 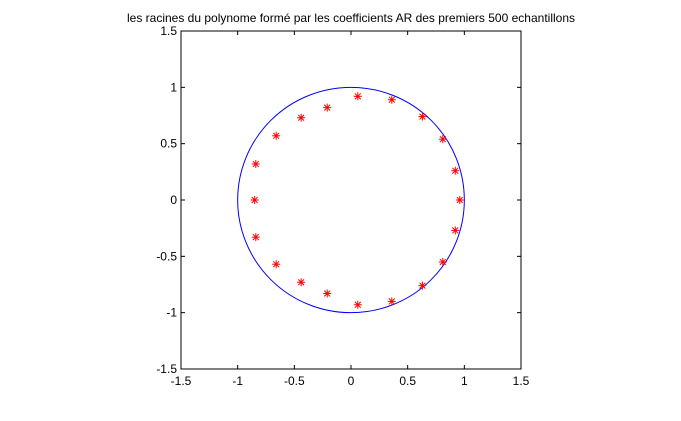 What do you see at coordinates (294, 381) in the screenshot?
I see `x-tick-label: -0.5` at bounding box center [294, 381].